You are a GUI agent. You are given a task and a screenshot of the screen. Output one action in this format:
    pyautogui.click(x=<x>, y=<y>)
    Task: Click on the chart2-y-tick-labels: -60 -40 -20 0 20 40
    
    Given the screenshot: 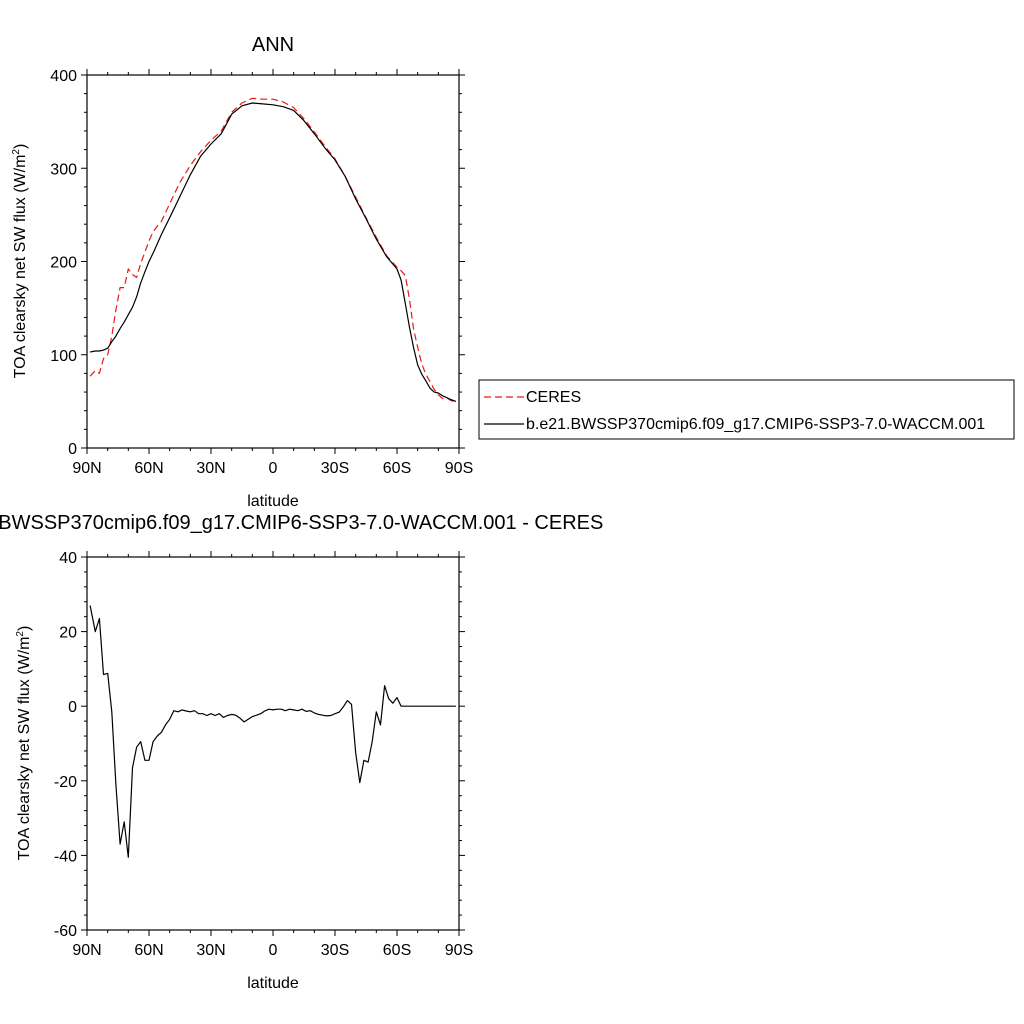 What is the action you would take?
    pyautogui.click(x=65, y=745)
    